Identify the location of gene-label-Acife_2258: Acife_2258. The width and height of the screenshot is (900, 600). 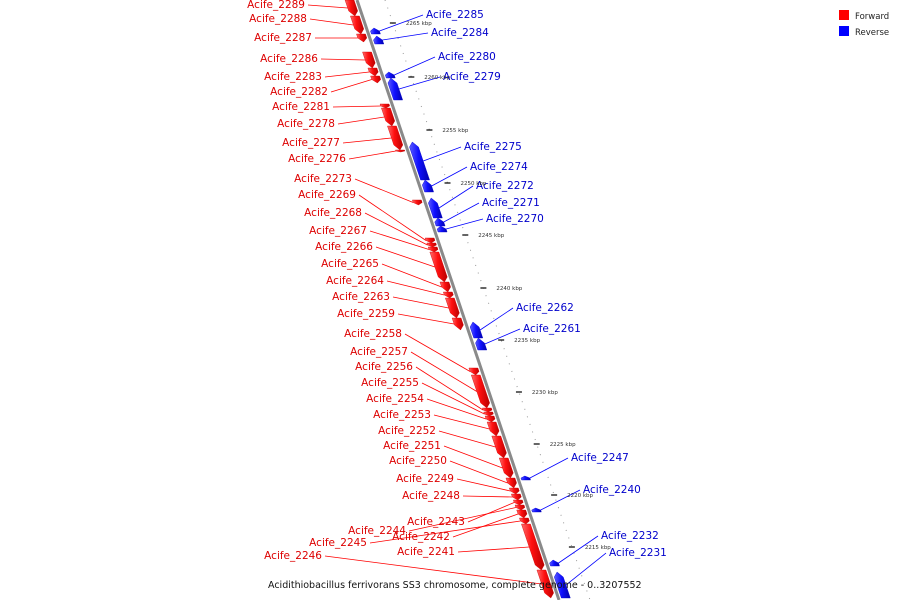
(373, 334).